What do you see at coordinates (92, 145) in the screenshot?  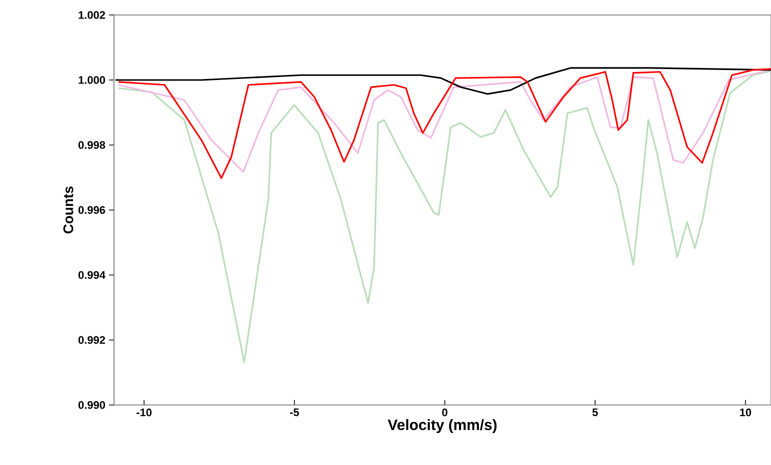 I see `y-tick-label: 0.998` at bounding box center [92, 145].